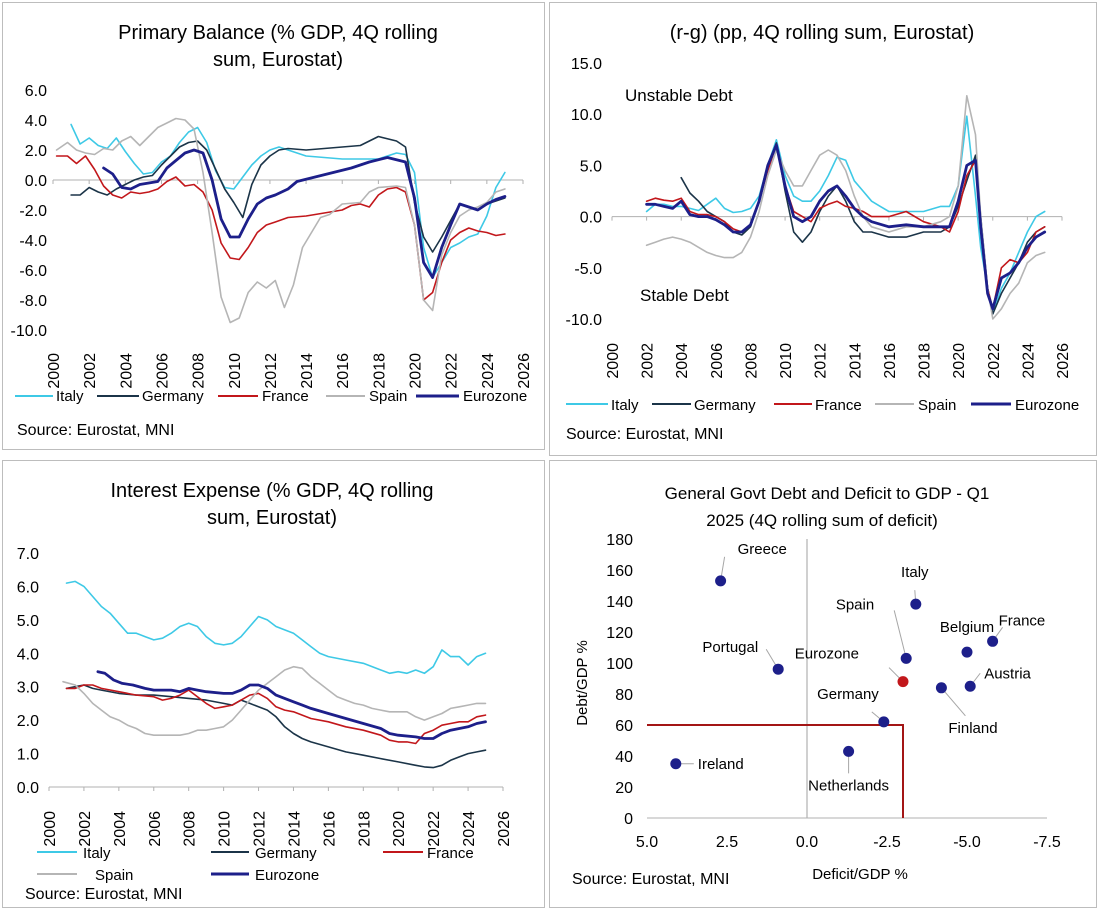  Describe the element at coordinates (959, 361) in the screenshot. I see `x-tick-label: 2020` at that location.